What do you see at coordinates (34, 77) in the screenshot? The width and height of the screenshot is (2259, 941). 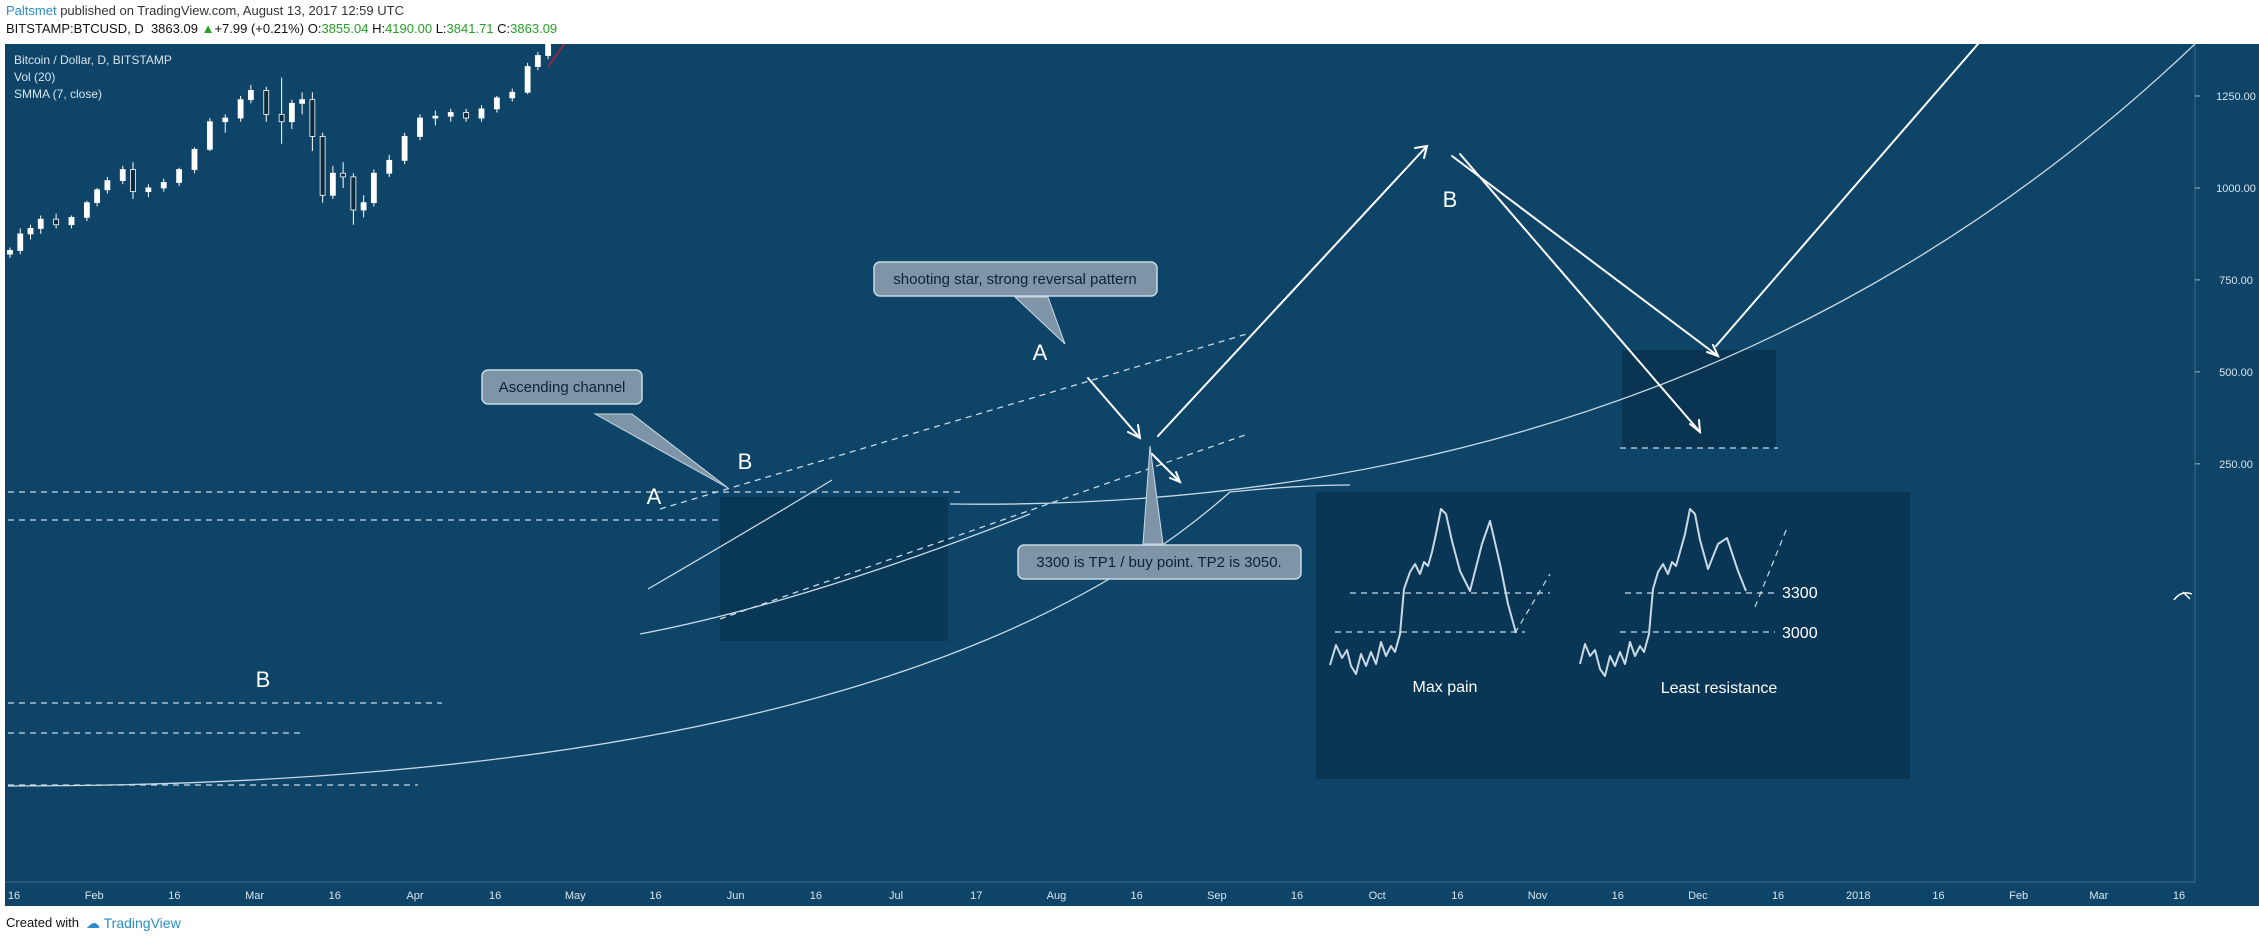 I see `legend-volume: Vol (20)` at bounding box center [34, 77].